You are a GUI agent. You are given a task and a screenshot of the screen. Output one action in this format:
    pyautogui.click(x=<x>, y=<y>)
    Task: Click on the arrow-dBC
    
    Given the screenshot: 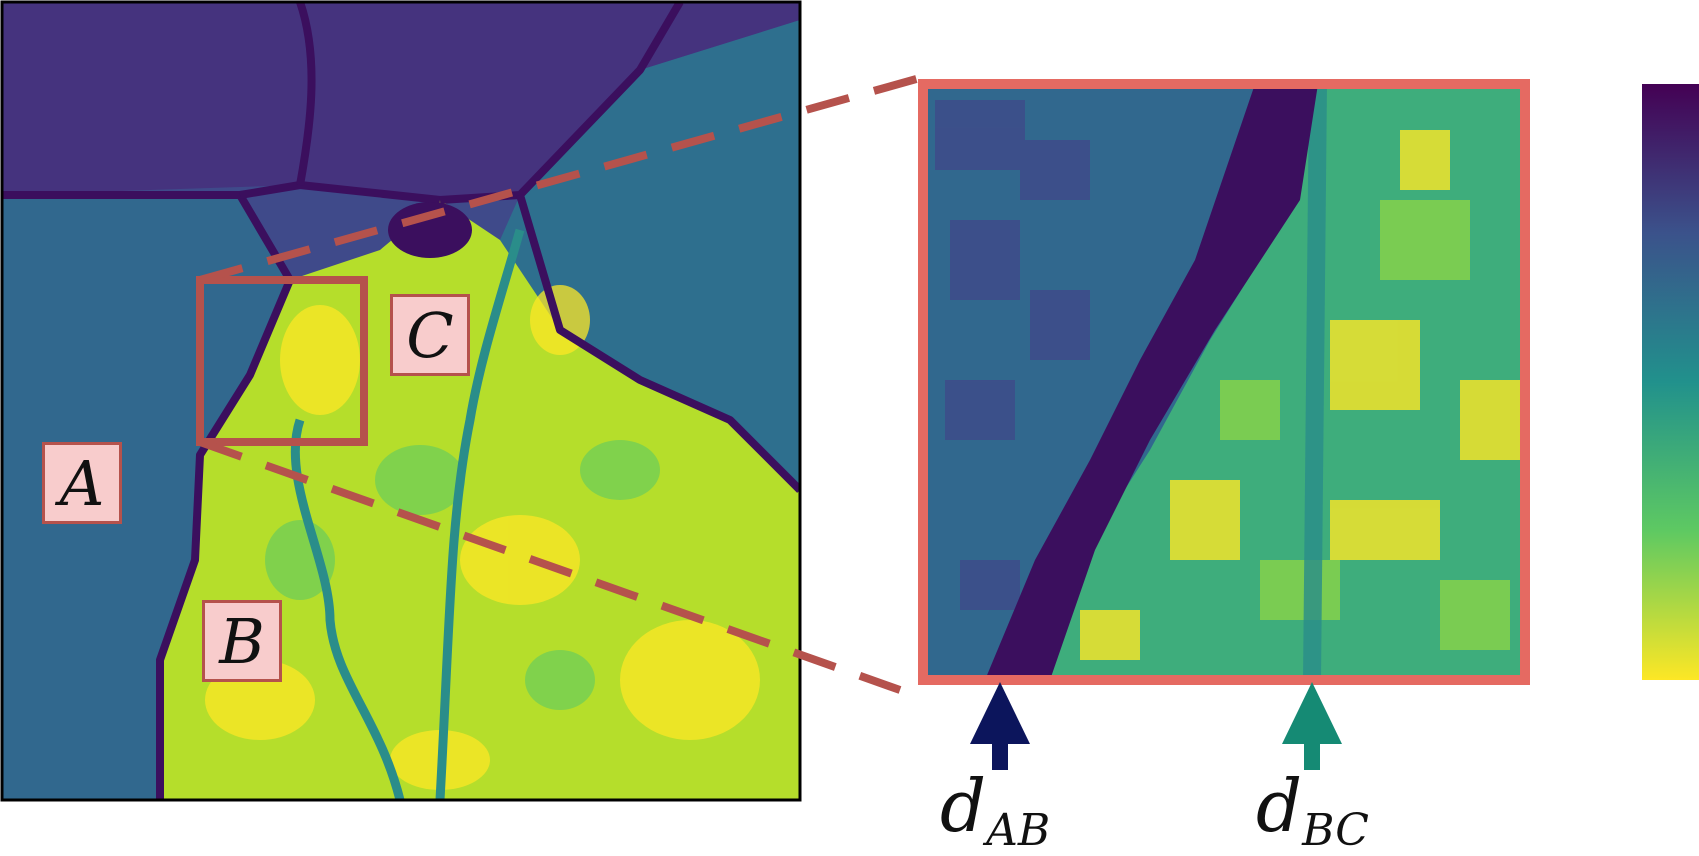 What is the action you would take?
    pyautogui.click(x=1312, y=726)
    